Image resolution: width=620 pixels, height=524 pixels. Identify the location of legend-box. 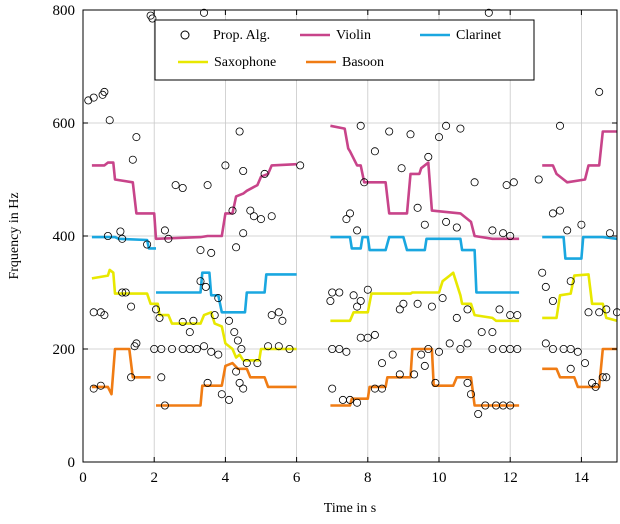
(344, 50).